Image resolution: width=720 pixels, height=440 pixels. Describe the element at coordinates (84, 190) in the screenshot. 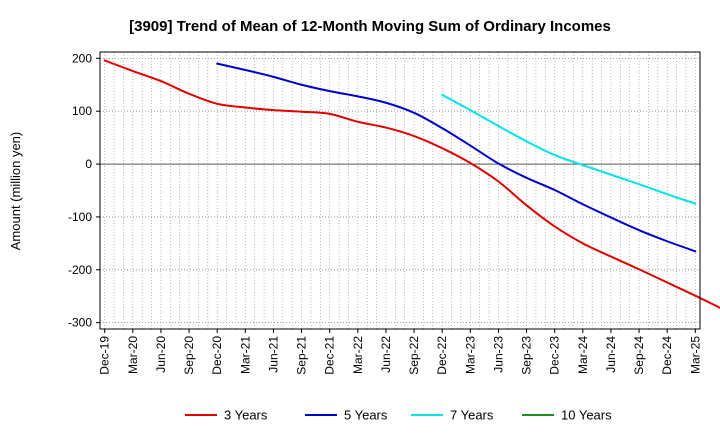

I see `y-axis-ticks: 200 100 0 -100 -200 -300` at that location.